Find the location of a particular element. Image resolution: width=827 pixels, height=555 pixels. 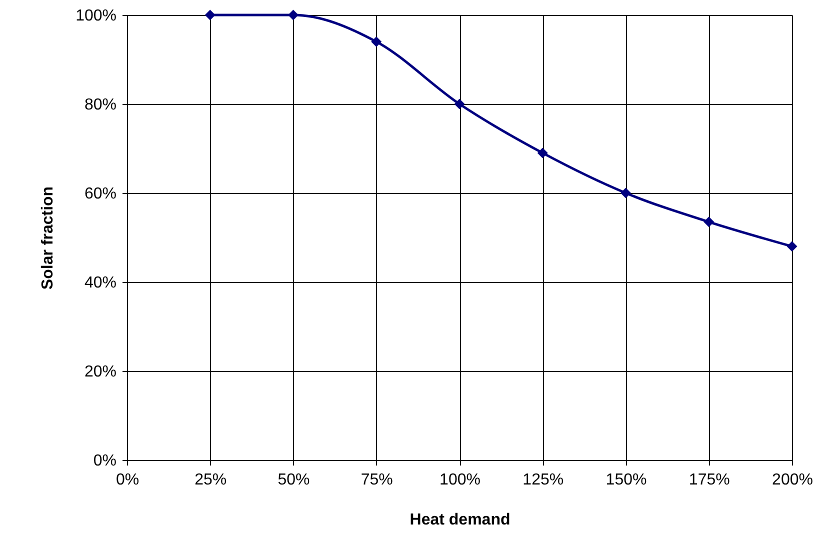

x-tick-label: 50% is located at coordinates (294, 480).